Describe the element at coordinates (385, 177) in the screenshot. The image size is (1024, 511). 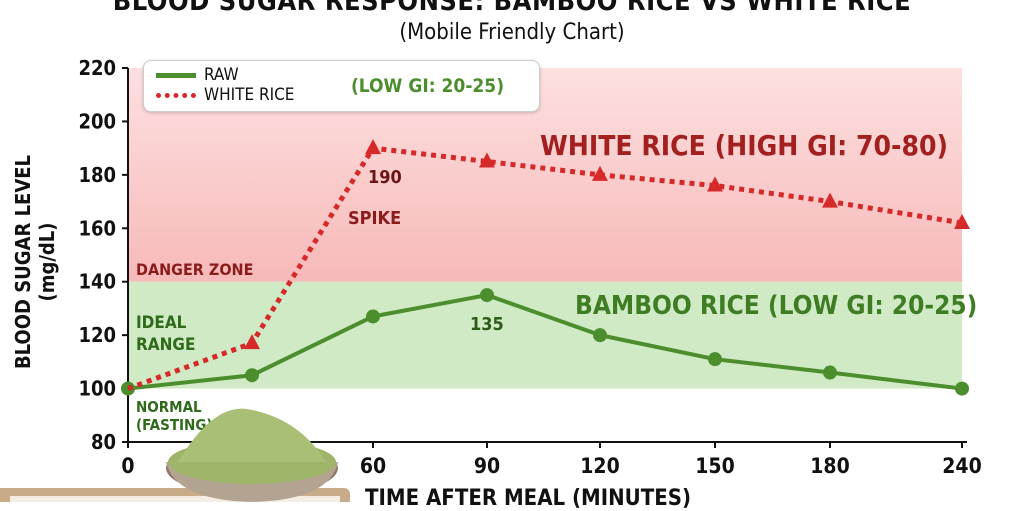
I see `peak-white-label: 190` at that location.